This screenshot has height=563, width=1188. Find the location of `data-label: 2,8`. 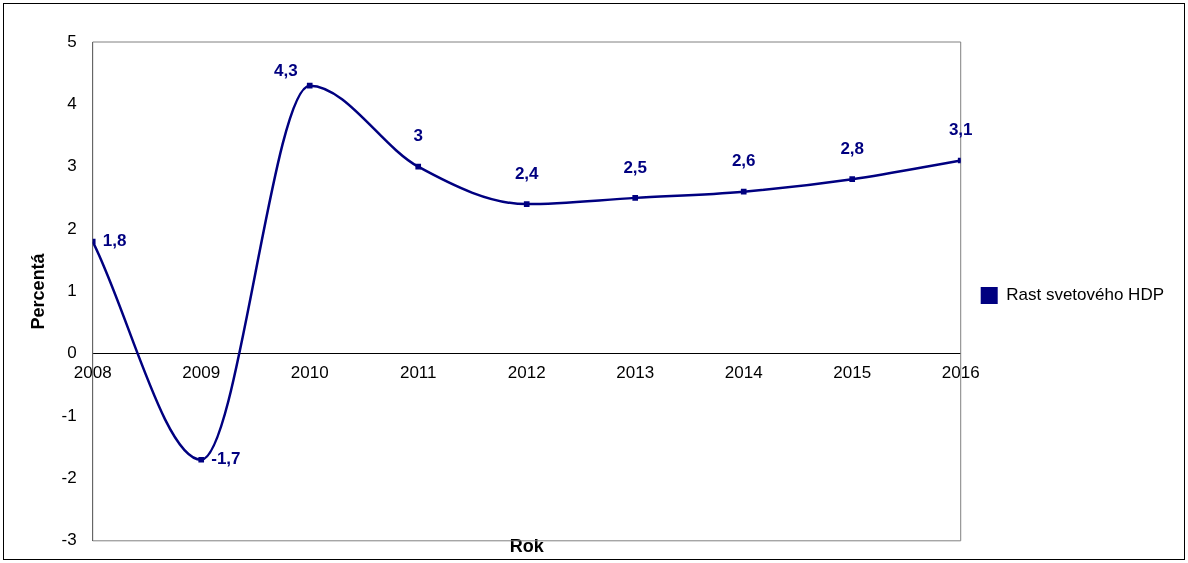

data-label: 2,8 is located at coordinates (852, 148).